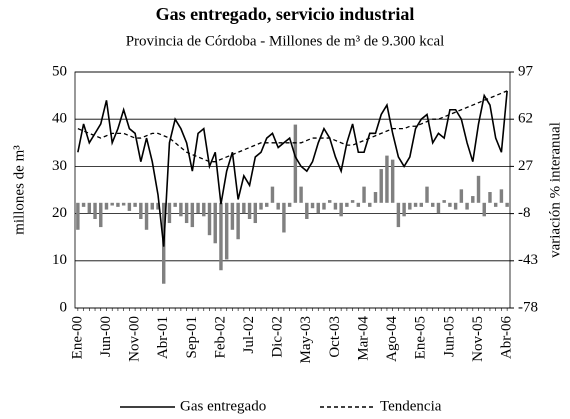 The image size is (570, 419). What do you see at coordinates (106, 336) in the screenshot?
I see `x-tick-label: Jun-00` at bounding box center [106, 336].